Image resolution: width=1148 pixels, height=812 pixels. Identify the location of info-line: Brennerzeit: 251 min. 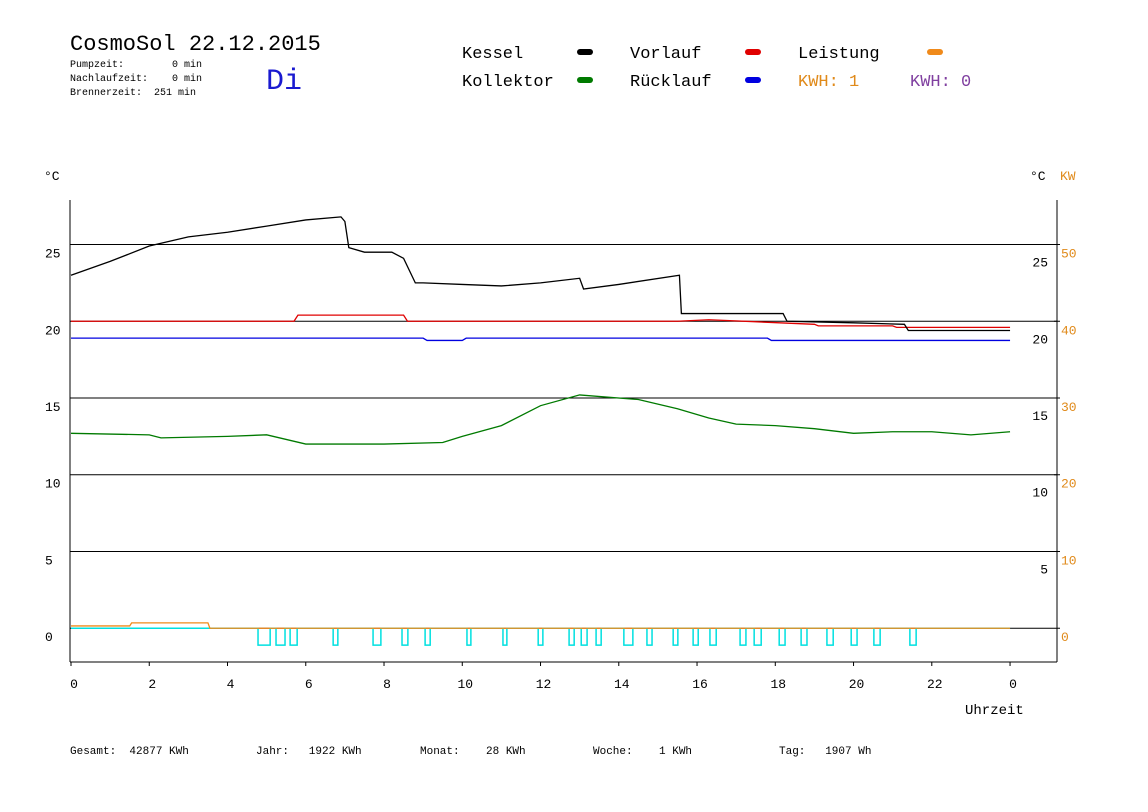
(133, 93).